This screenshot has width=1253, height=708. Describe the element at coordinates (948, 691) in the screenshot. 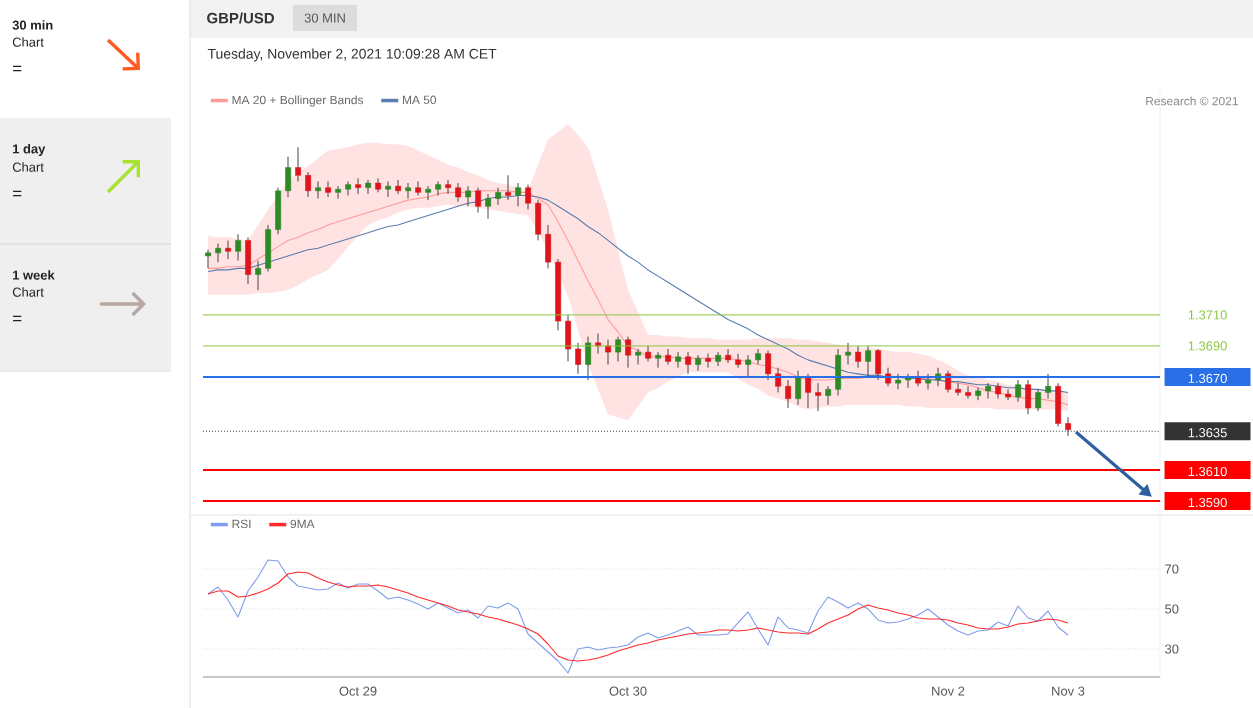

I see `x-tick-label: Nov 2` at that location.